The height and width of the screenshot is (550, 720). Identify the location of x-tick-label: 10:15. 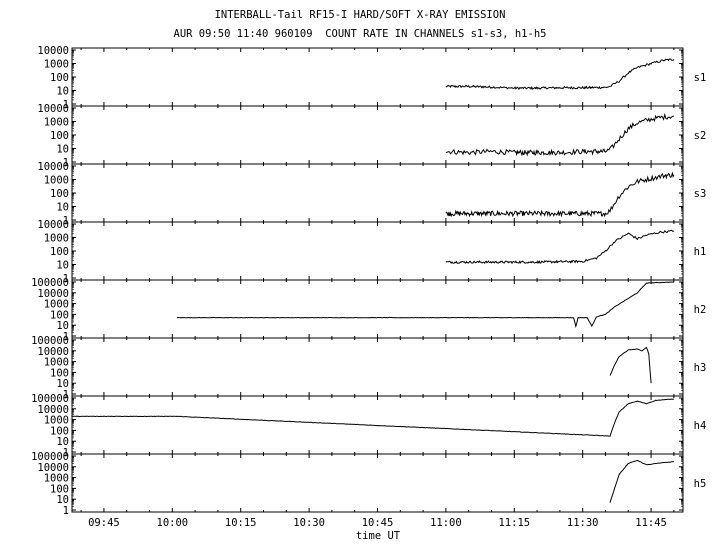
(241, 523).